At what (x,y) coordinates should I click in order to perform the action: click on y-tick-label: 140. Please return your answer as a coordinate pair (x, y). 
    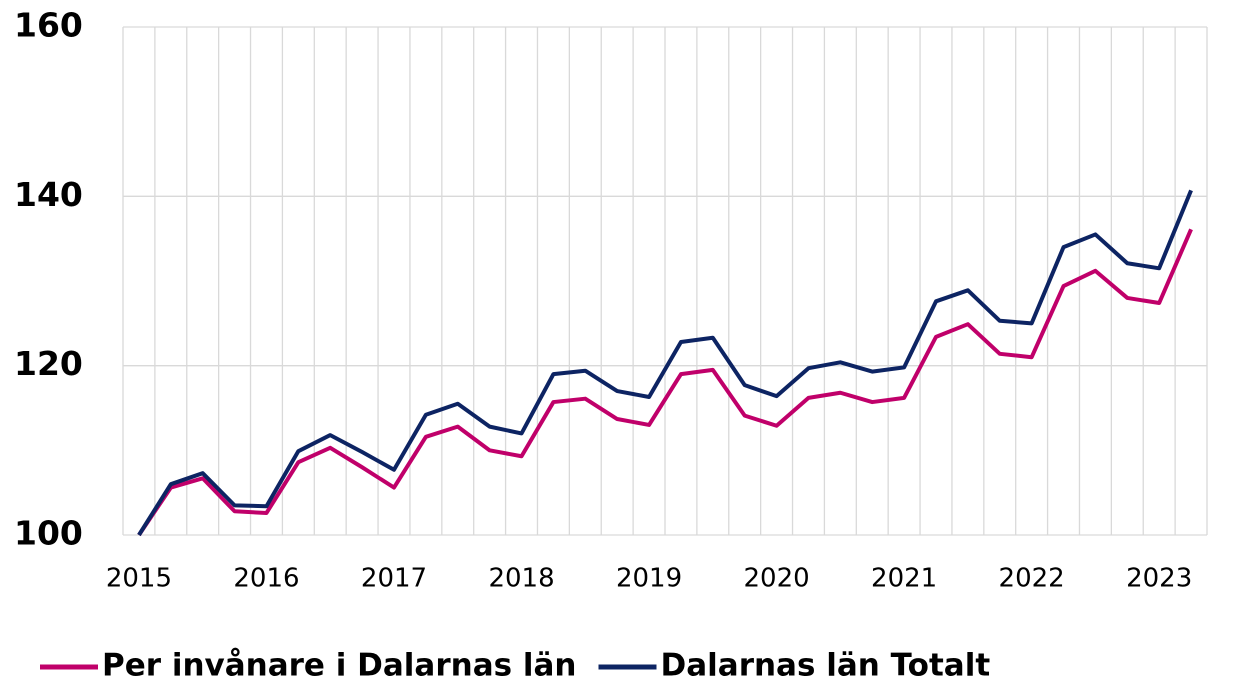
    Looking at the image, I should click on (48, 194).